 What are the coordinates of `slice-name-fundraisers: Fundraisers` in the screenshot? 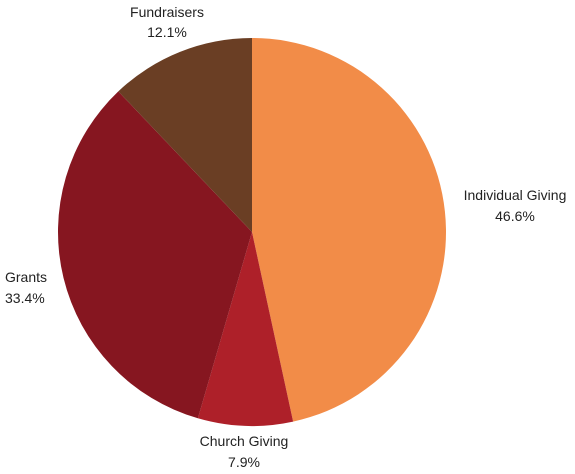 It's located at (167, 12).